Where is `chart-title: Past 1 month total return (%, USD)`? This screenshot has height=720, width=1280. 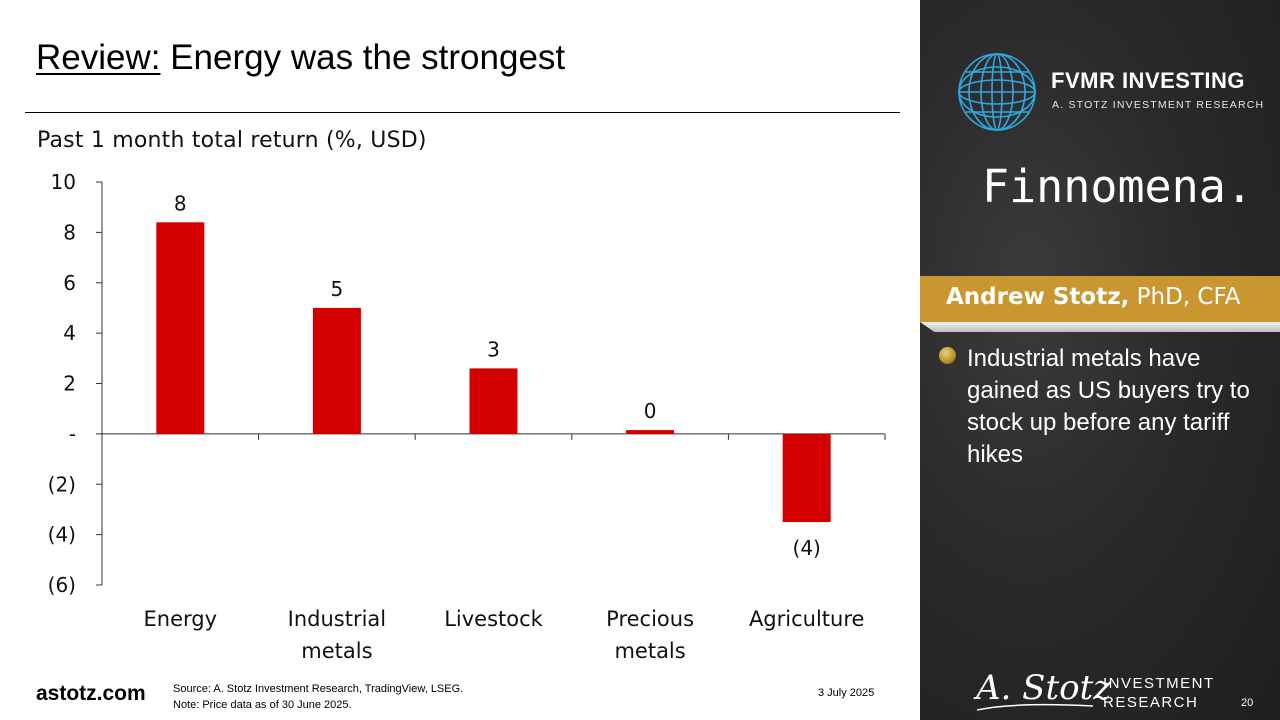 chart-title: Past 1 month total return (%, USD) is located at coordinates (232, 140).